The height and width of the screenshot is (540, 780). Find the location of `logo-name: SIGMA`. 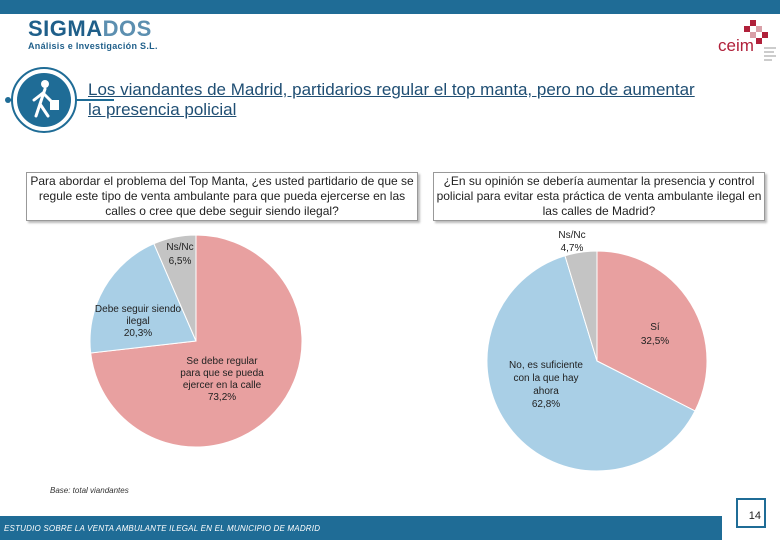

logo-name: SIGMA is located at coordinates (65, 28).